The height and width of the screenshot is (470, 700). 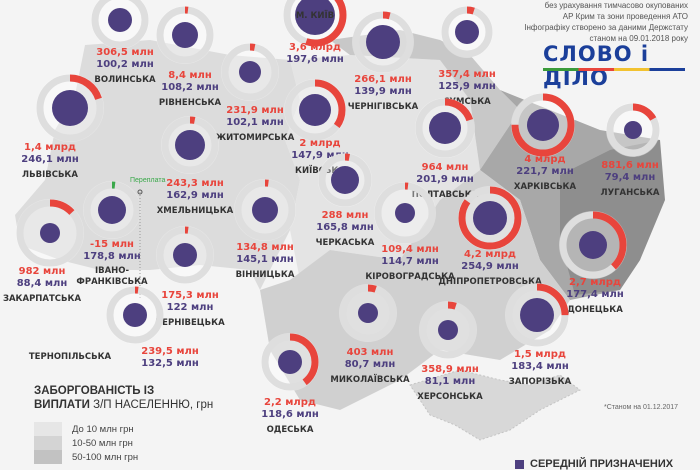 What do you see at coordinates (495, 405) in the screenshot?
I see `crimea-shape` at bounding box center [495, 405].